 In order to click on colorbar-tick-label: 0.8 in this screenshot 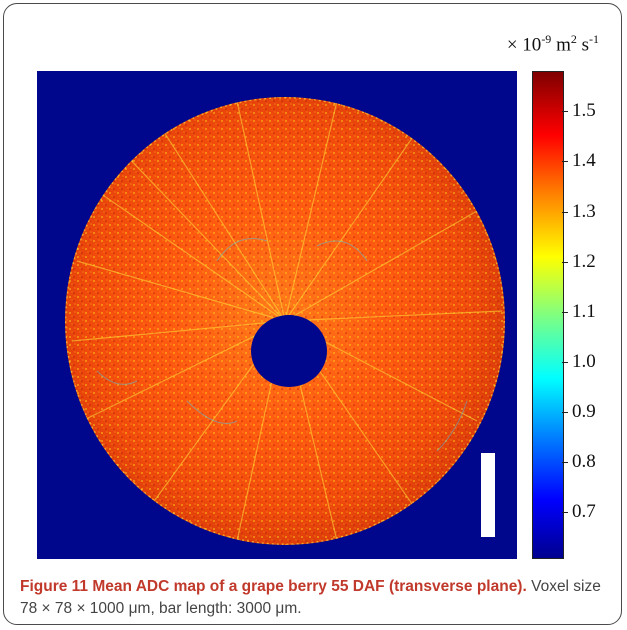, I will do `click(584, 461)`.